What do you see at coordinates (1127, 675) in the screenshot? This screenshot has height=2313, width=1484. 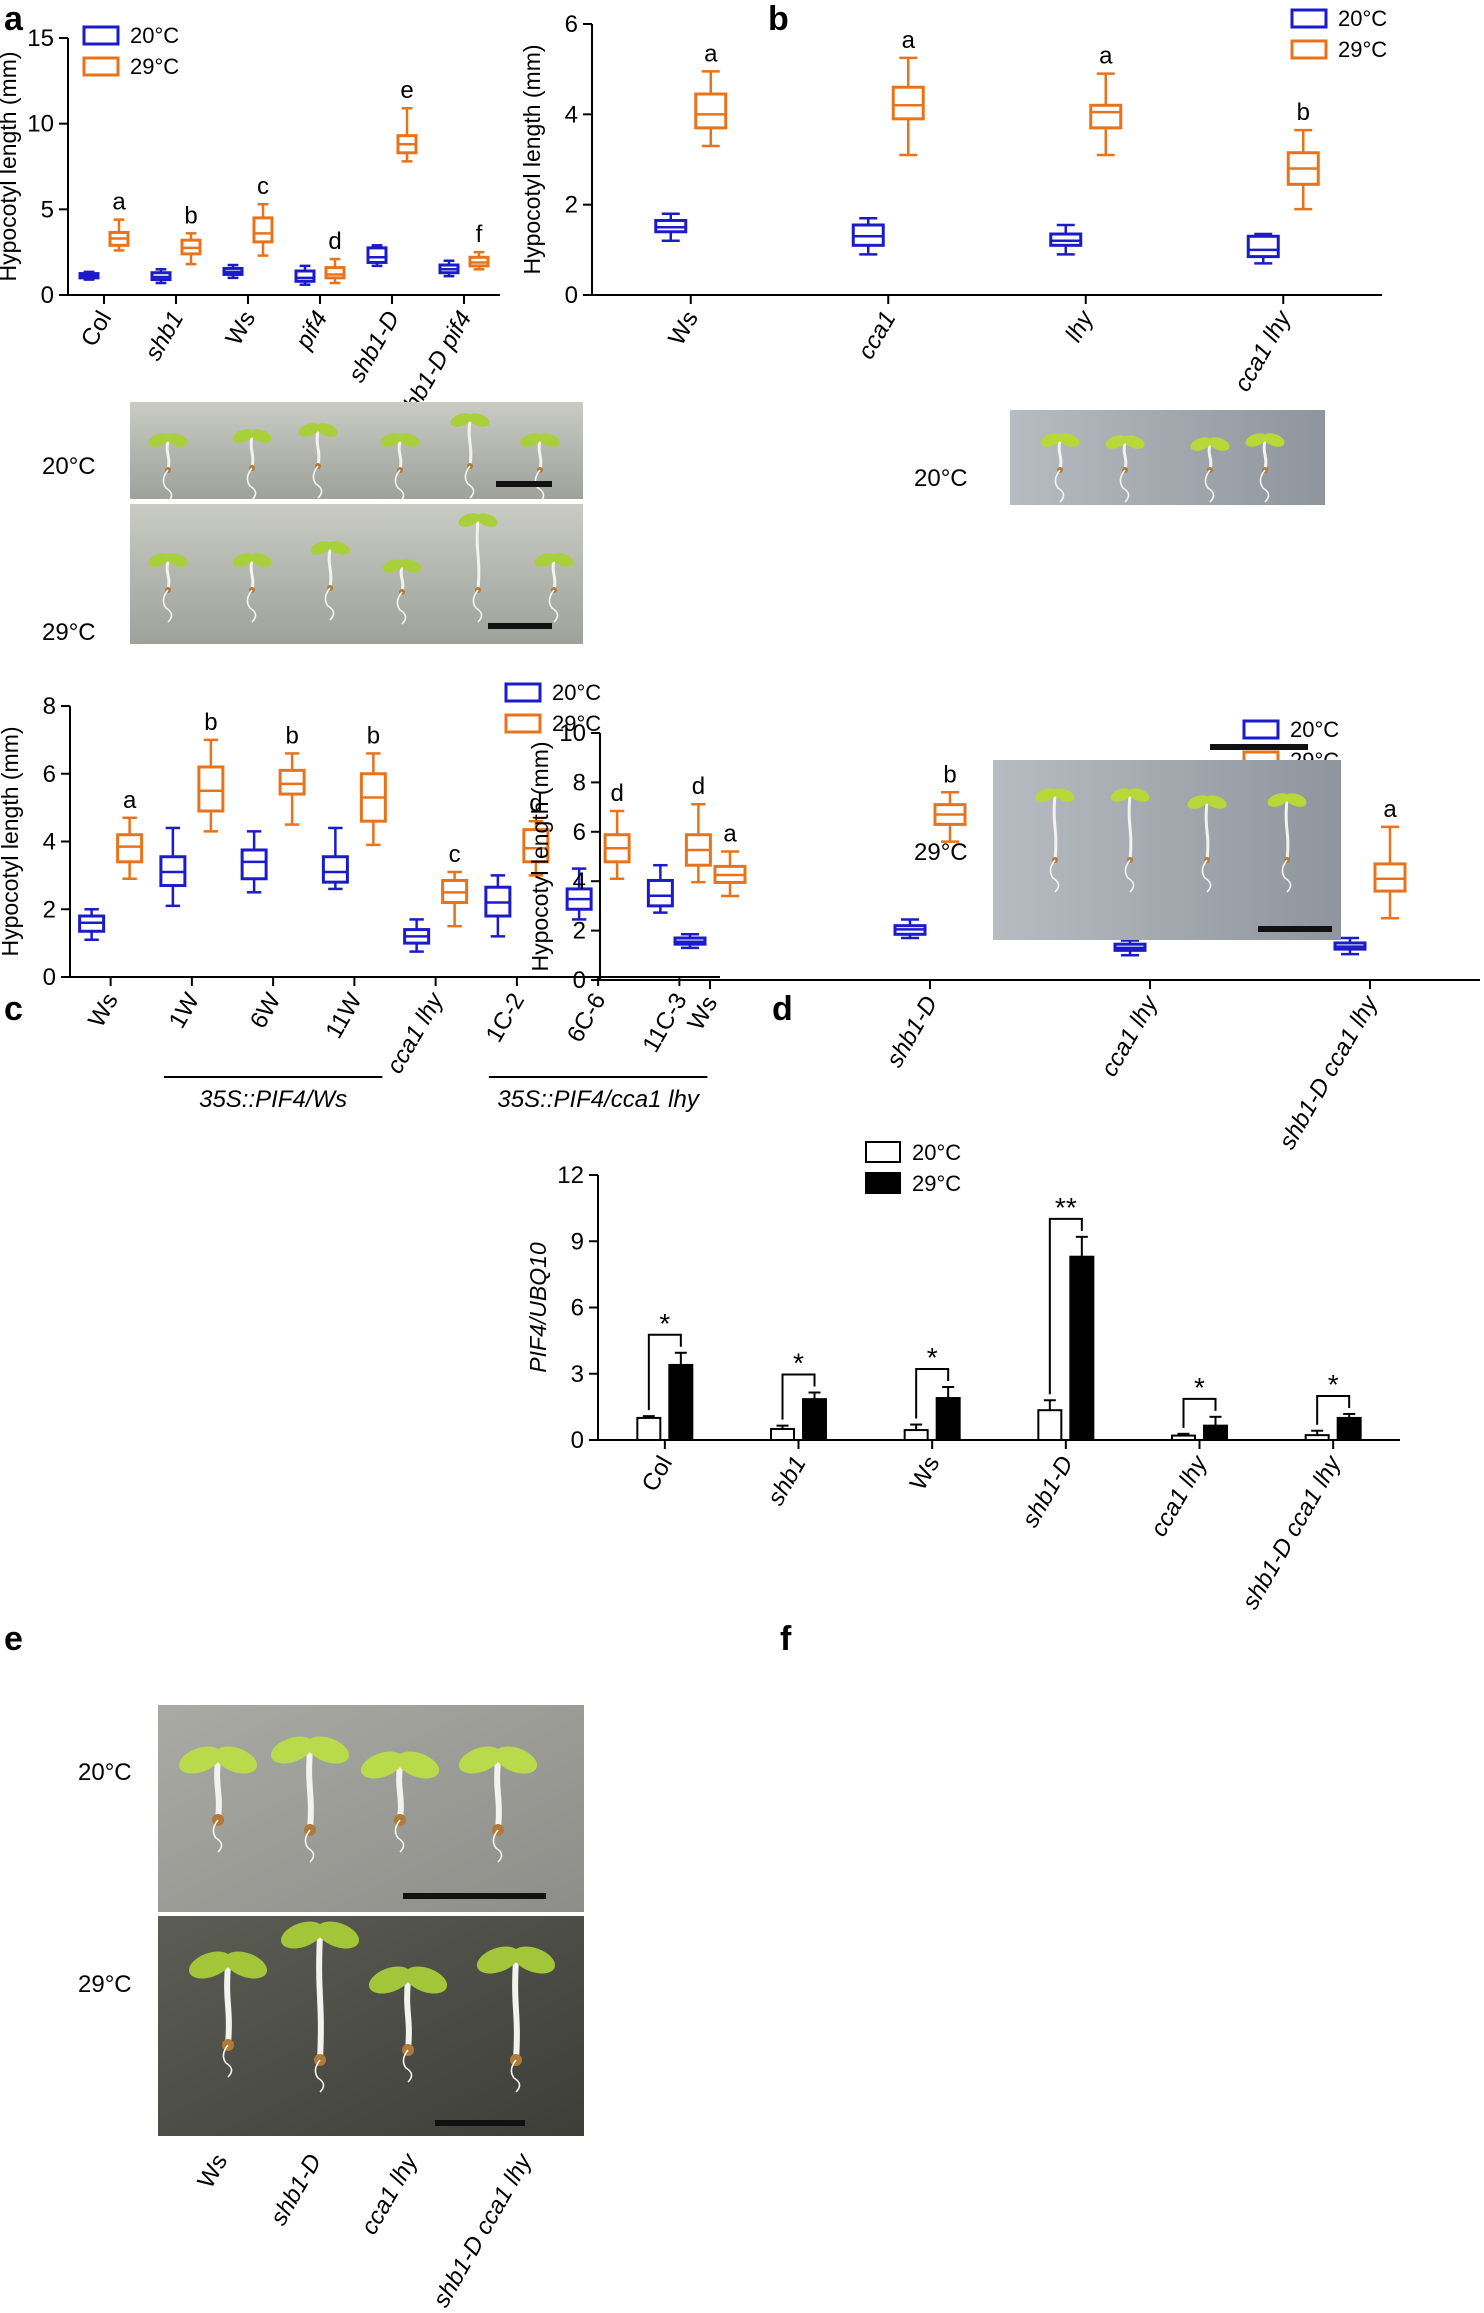 I see `photo-panel-b: 20°C 29°C` at bounding box center [1127, 675].